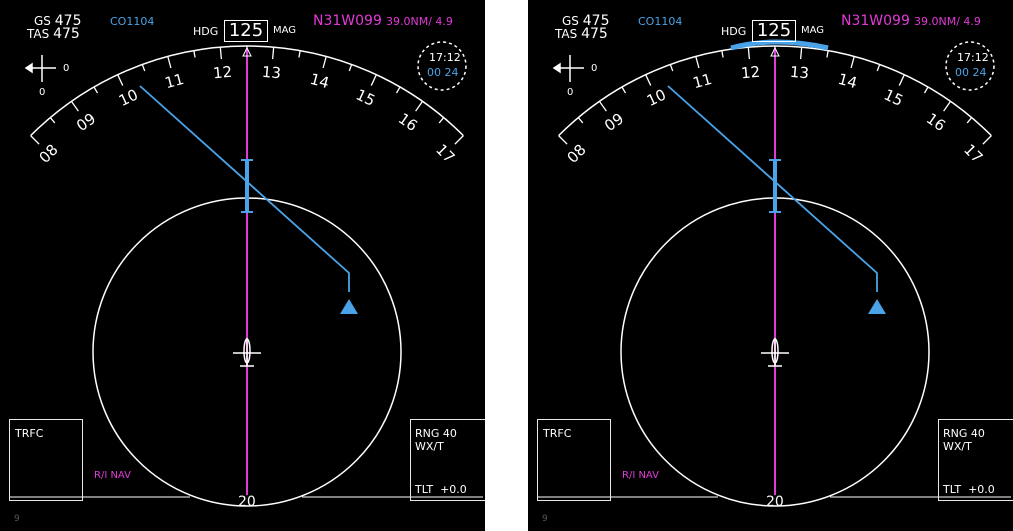 This screenshot has width=1013, height=531. I want to click on course-deviation-bar, so click(775, 186).